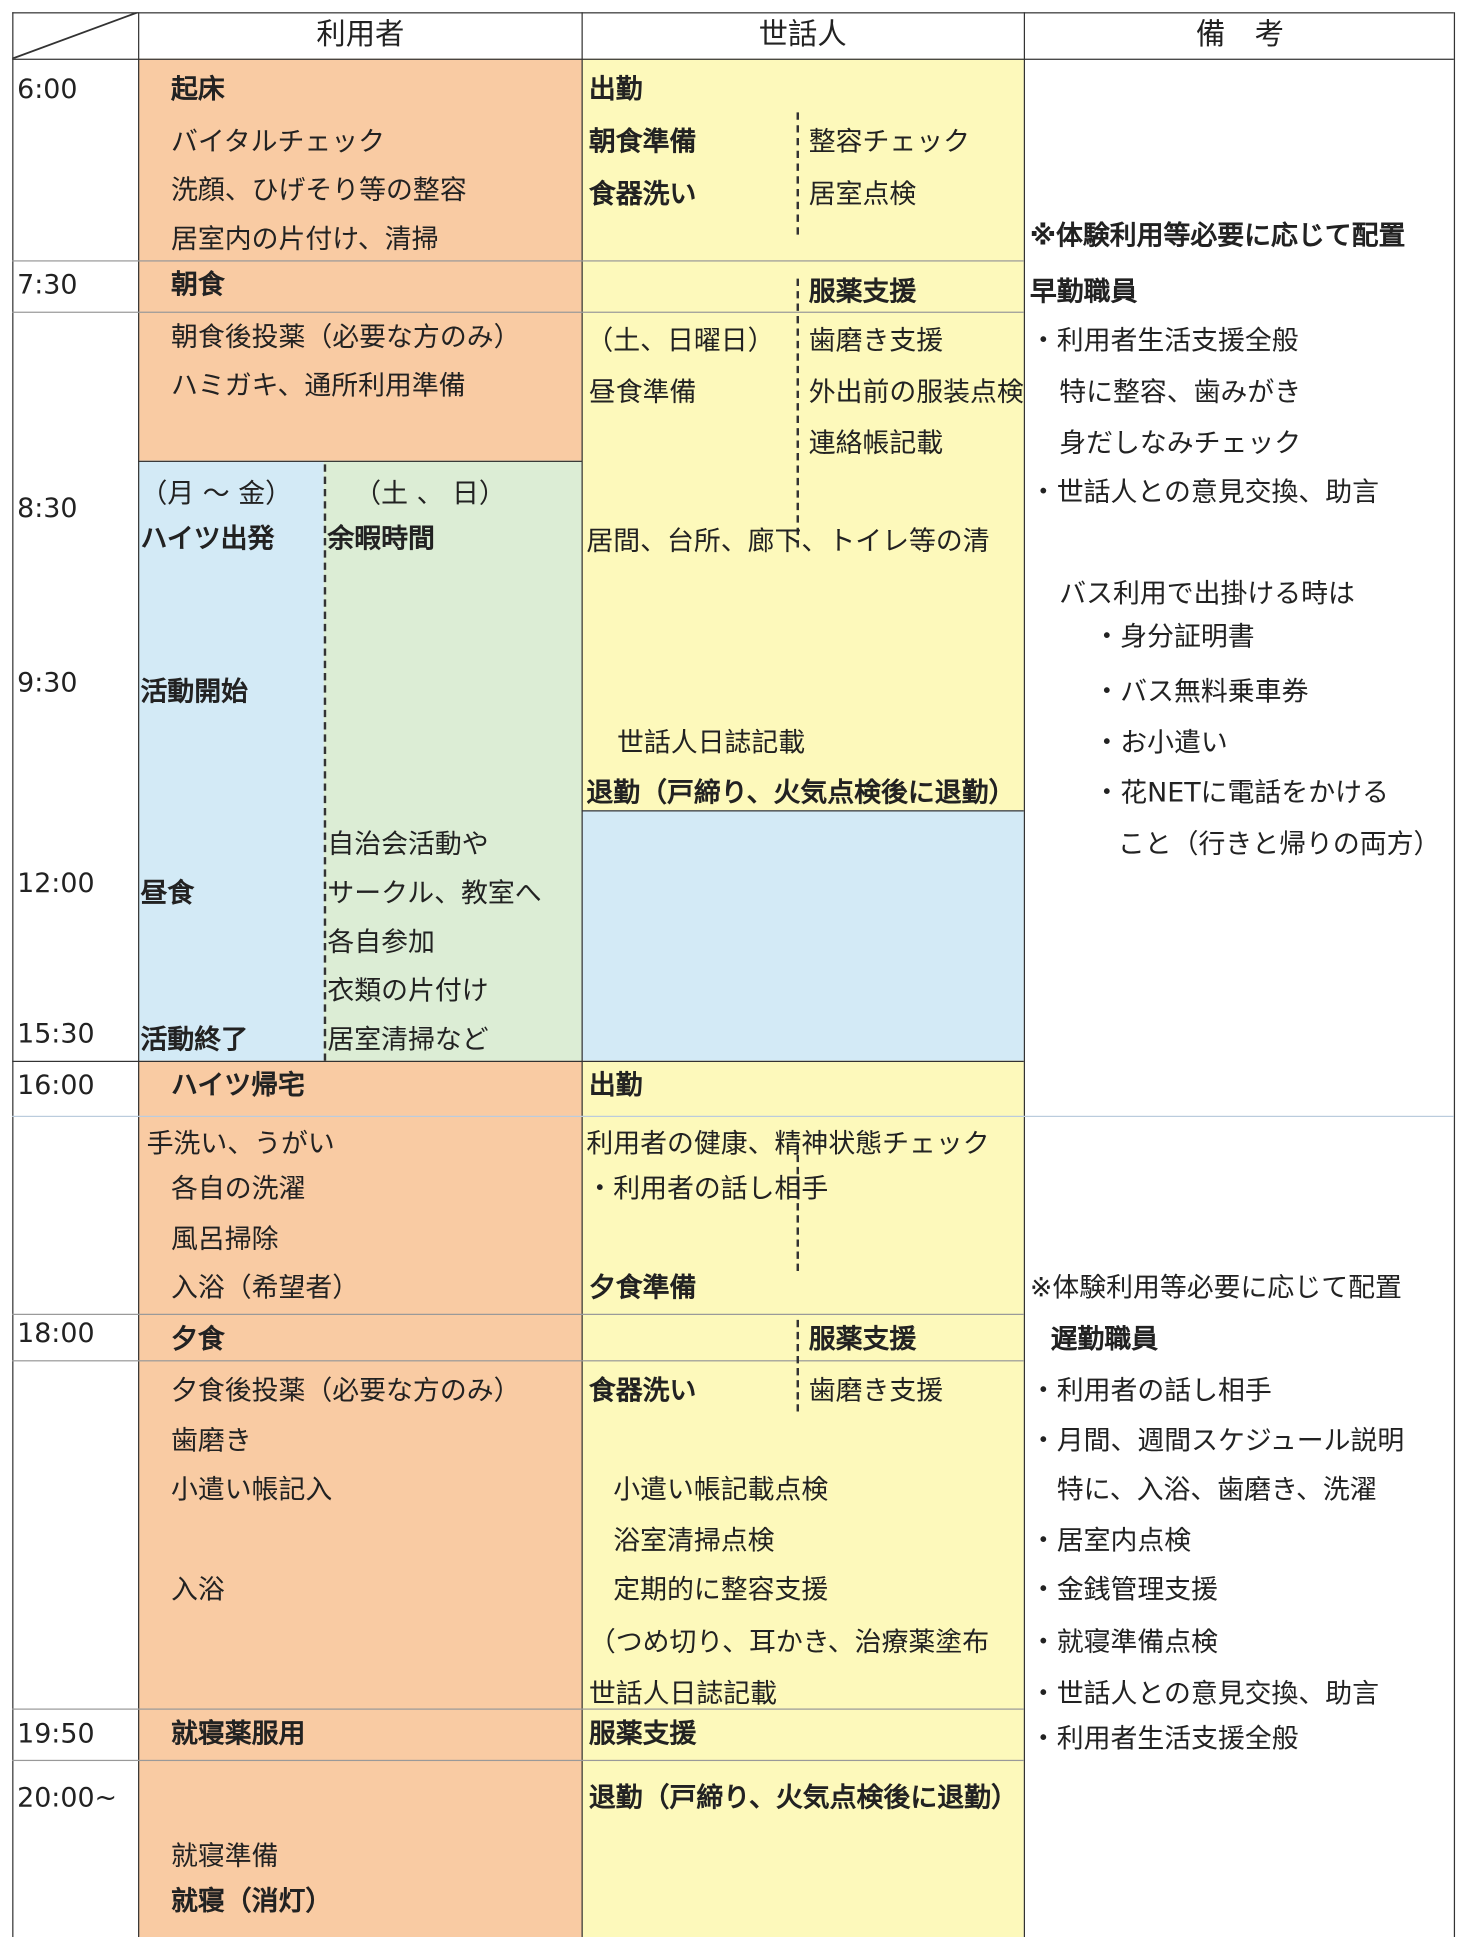  Describe the element at coordinates (788, 1144) in the screenshot. I see `staff-text: 利用者の健康、精神状態チェック` at that location.